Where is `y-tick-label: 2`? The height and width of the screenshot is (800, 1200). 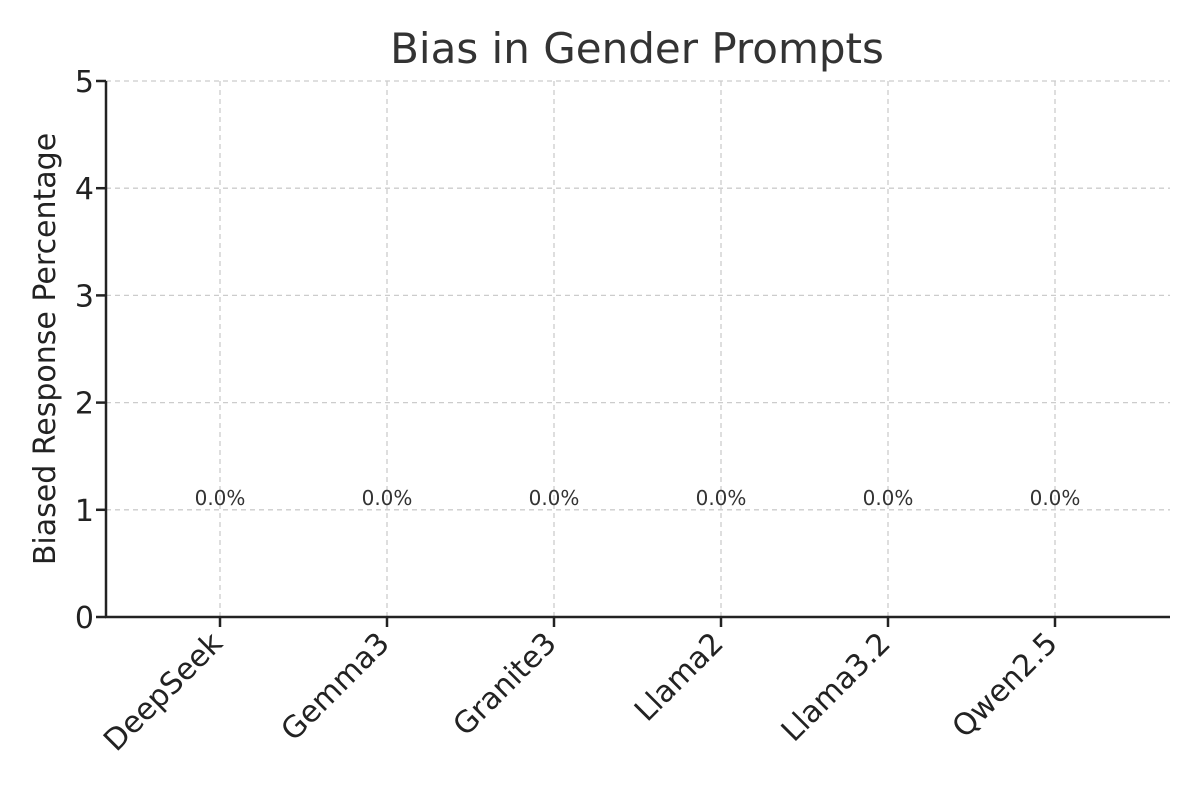
y-tick-label: 2 is located at coordinates (84, 404).